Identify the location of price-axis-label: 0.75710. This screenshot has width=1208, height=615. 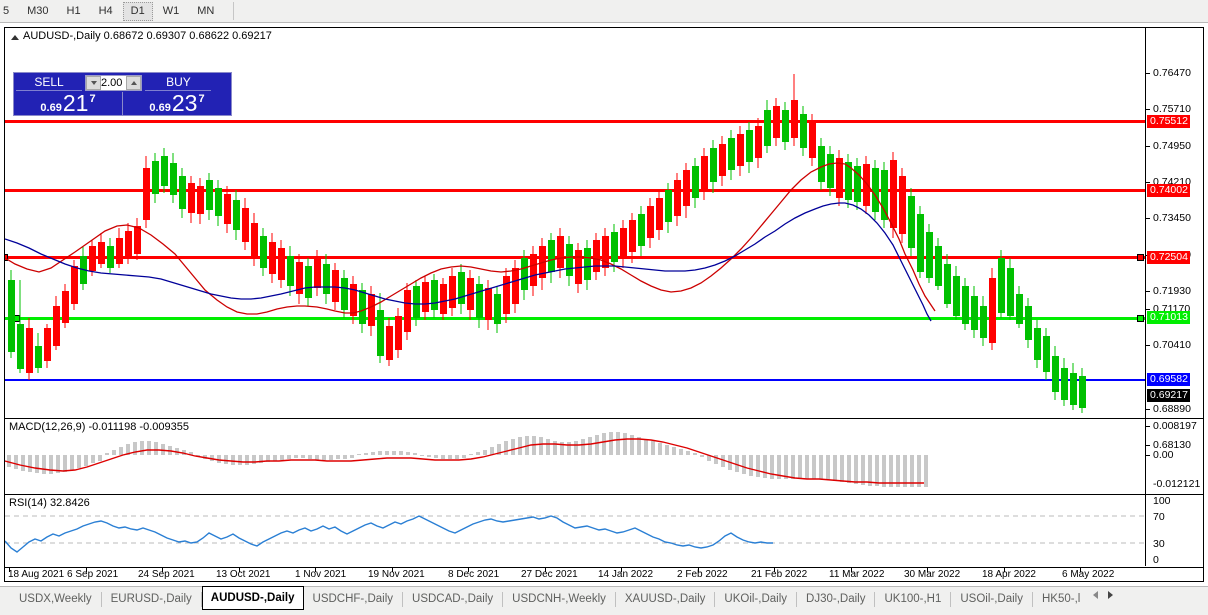
(1172, 109).